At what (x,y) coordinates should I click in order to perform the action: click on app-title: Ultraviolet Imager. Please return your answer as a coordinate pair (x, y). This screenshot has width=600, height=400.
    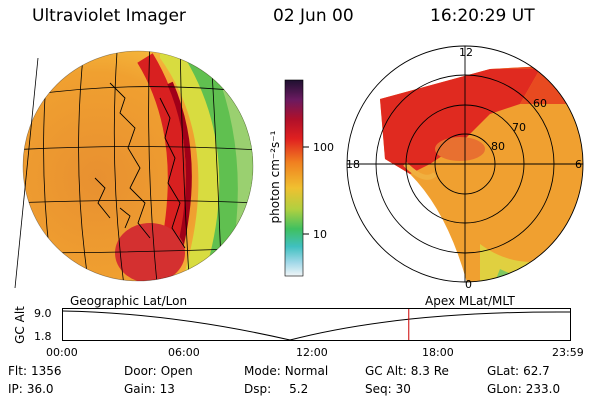
    Looking at the image, I should click on (109, 16).